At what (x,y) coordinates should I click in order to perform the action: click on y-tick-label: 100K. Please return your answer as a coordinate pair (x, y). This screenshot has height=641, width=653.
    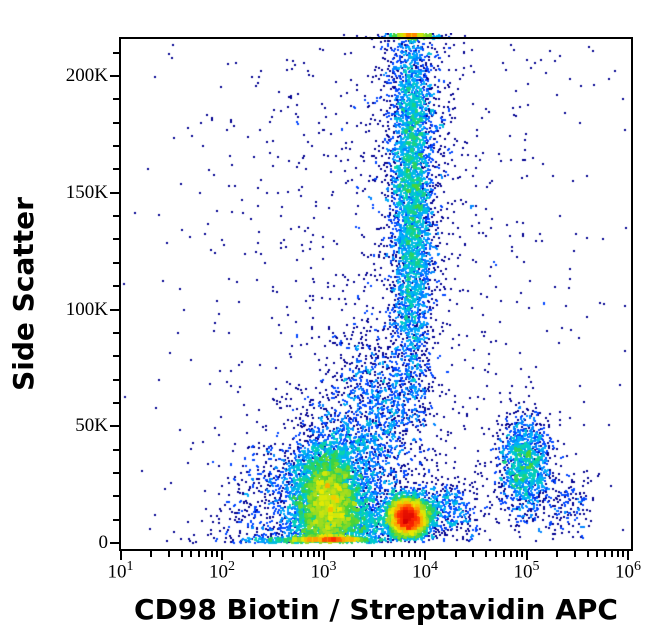
    Looking at the image, I should click on (86, 309).